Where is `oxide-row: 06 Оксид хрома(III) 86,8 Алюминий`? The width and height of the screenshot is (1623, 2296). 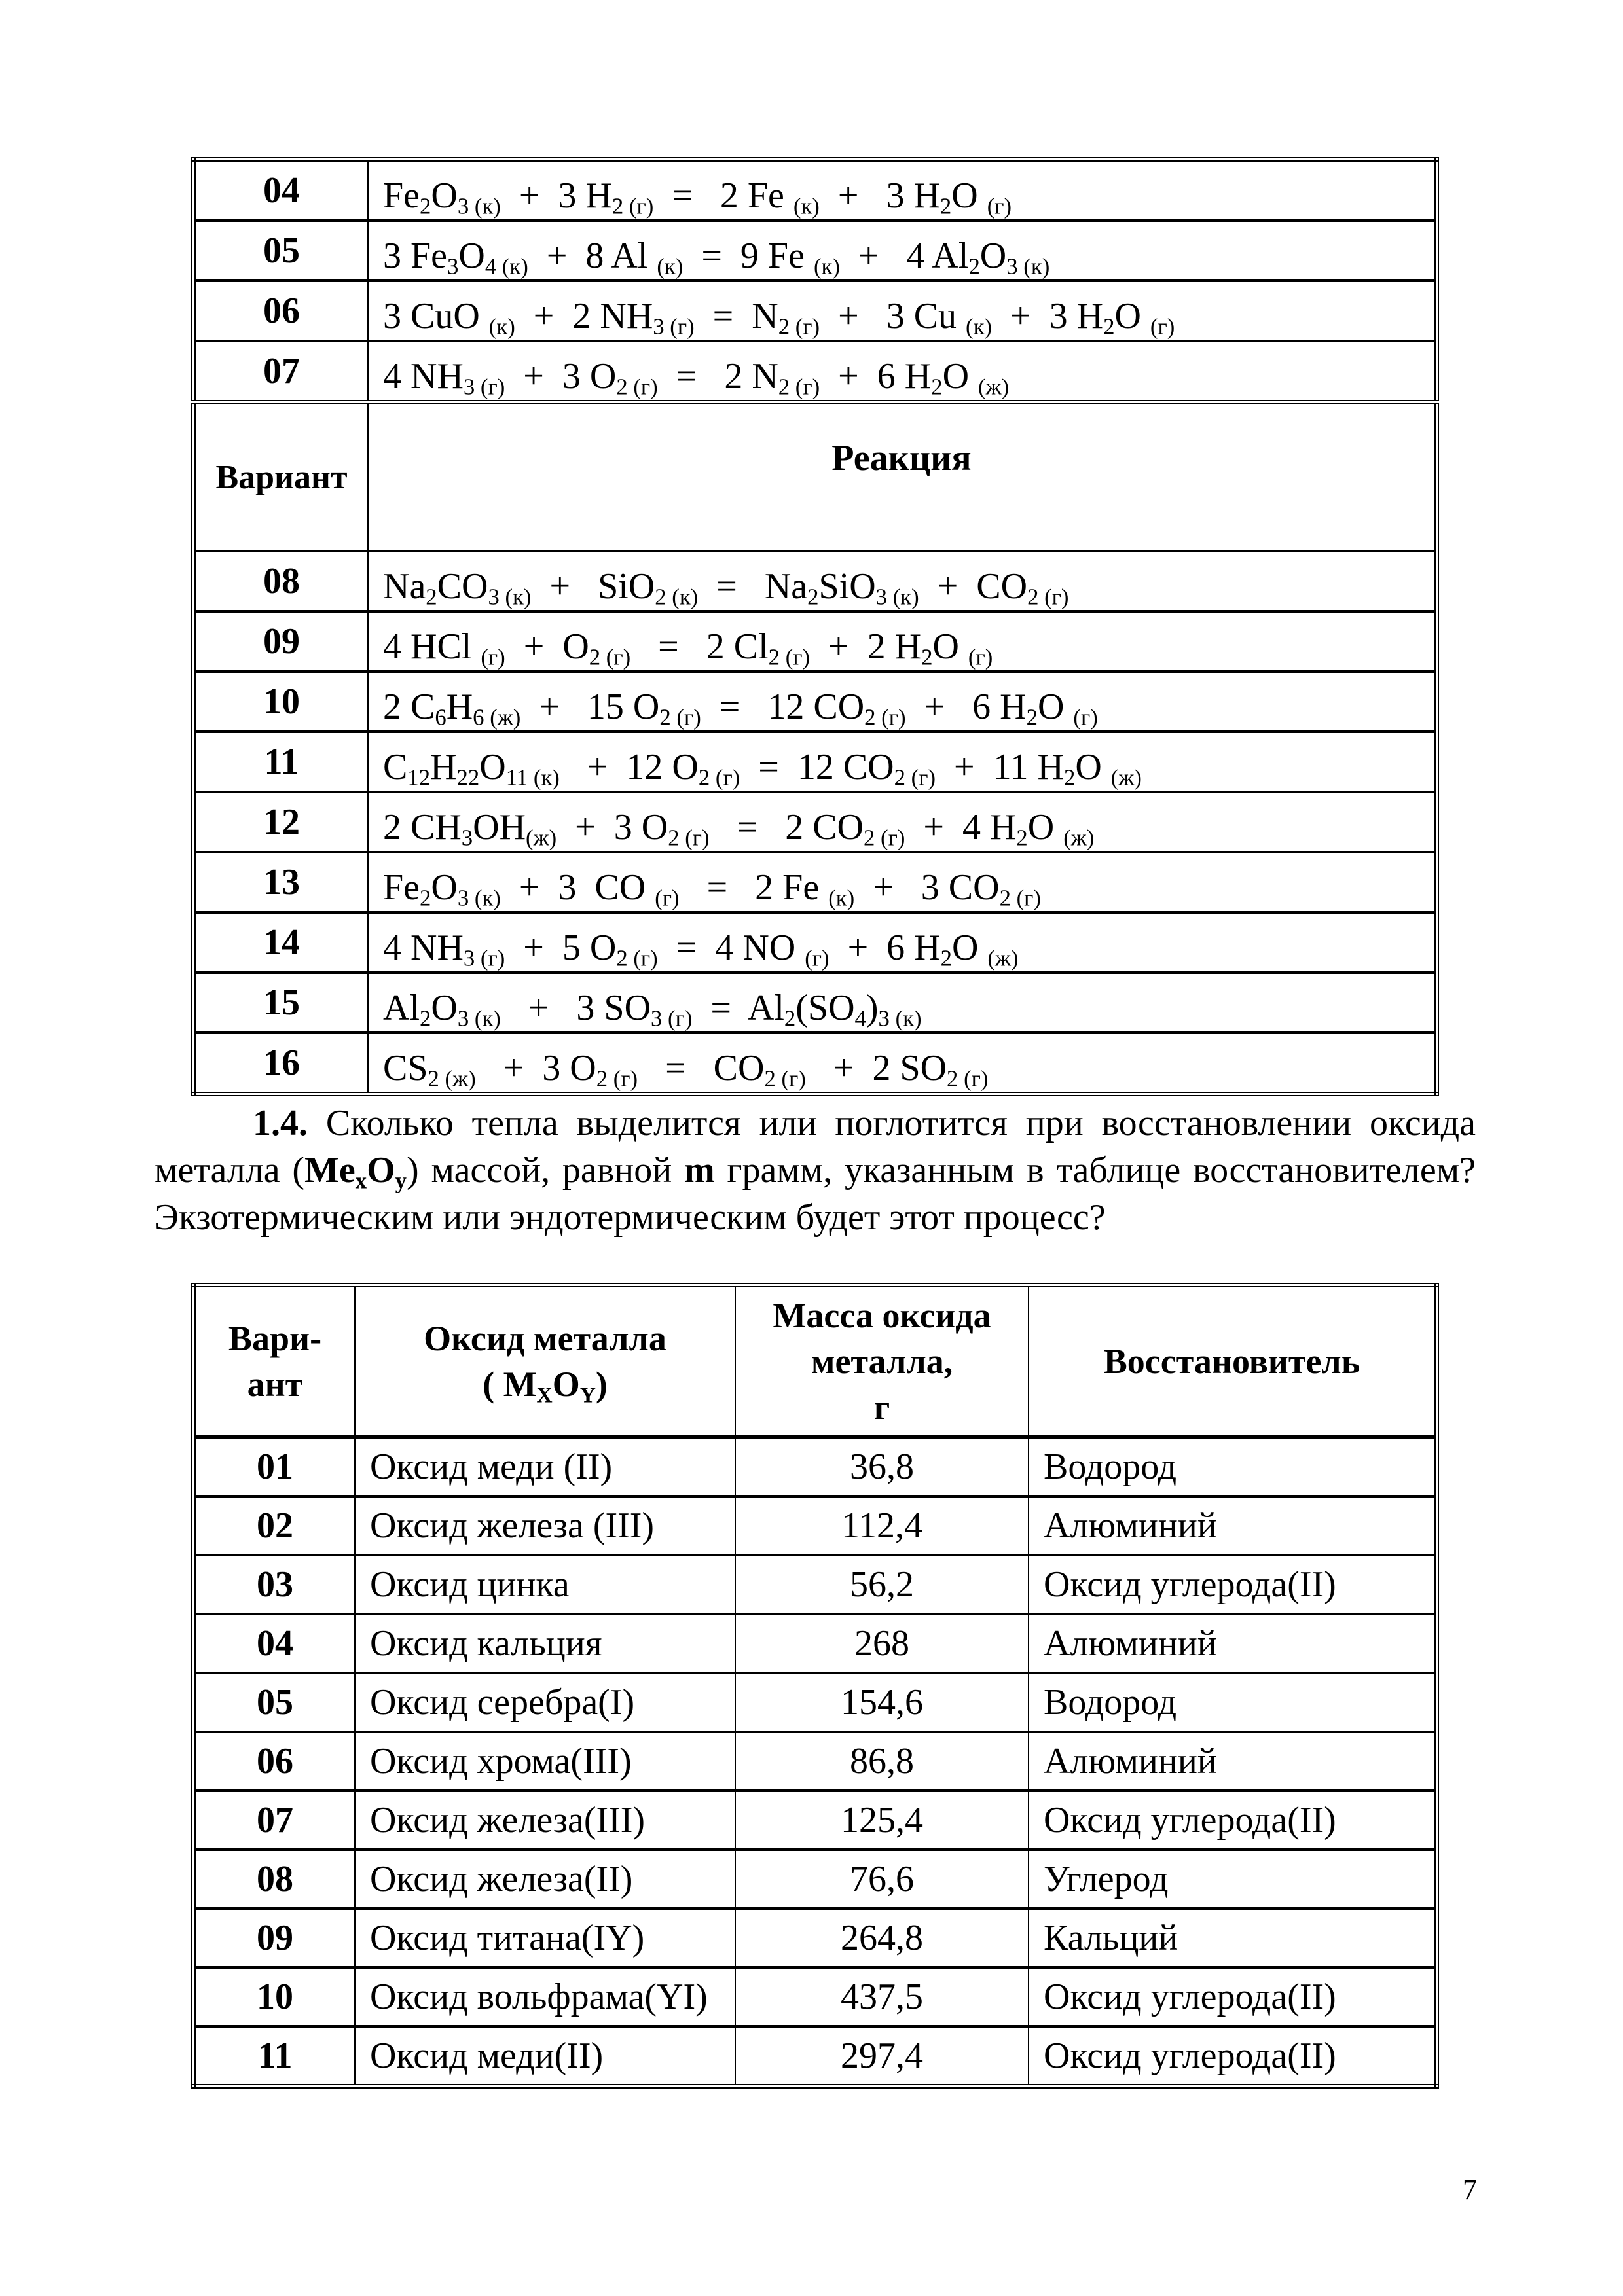 oxide-row: 06 Оксид хрома(III) 86,8 Алюминий is located at coordinates (815, 1761).